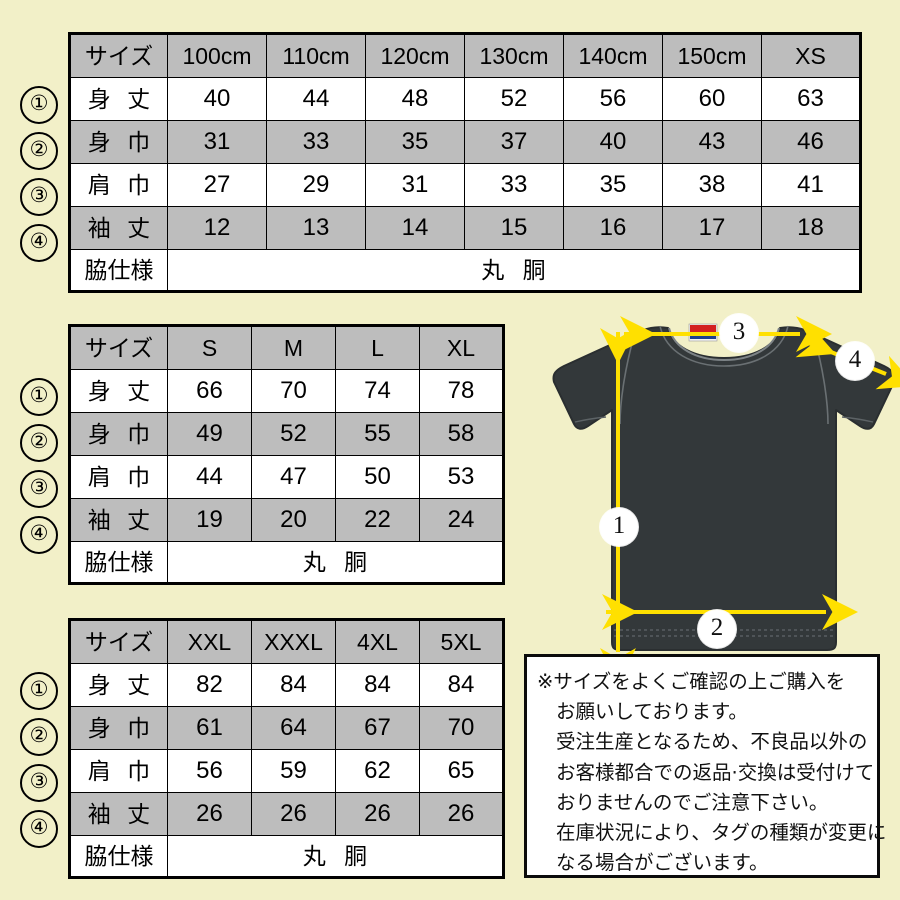  What do you see at coordinates (39, 829) in the screenshot?
I see `marker-4-table-3: ④` at bounding box center [39, 829].